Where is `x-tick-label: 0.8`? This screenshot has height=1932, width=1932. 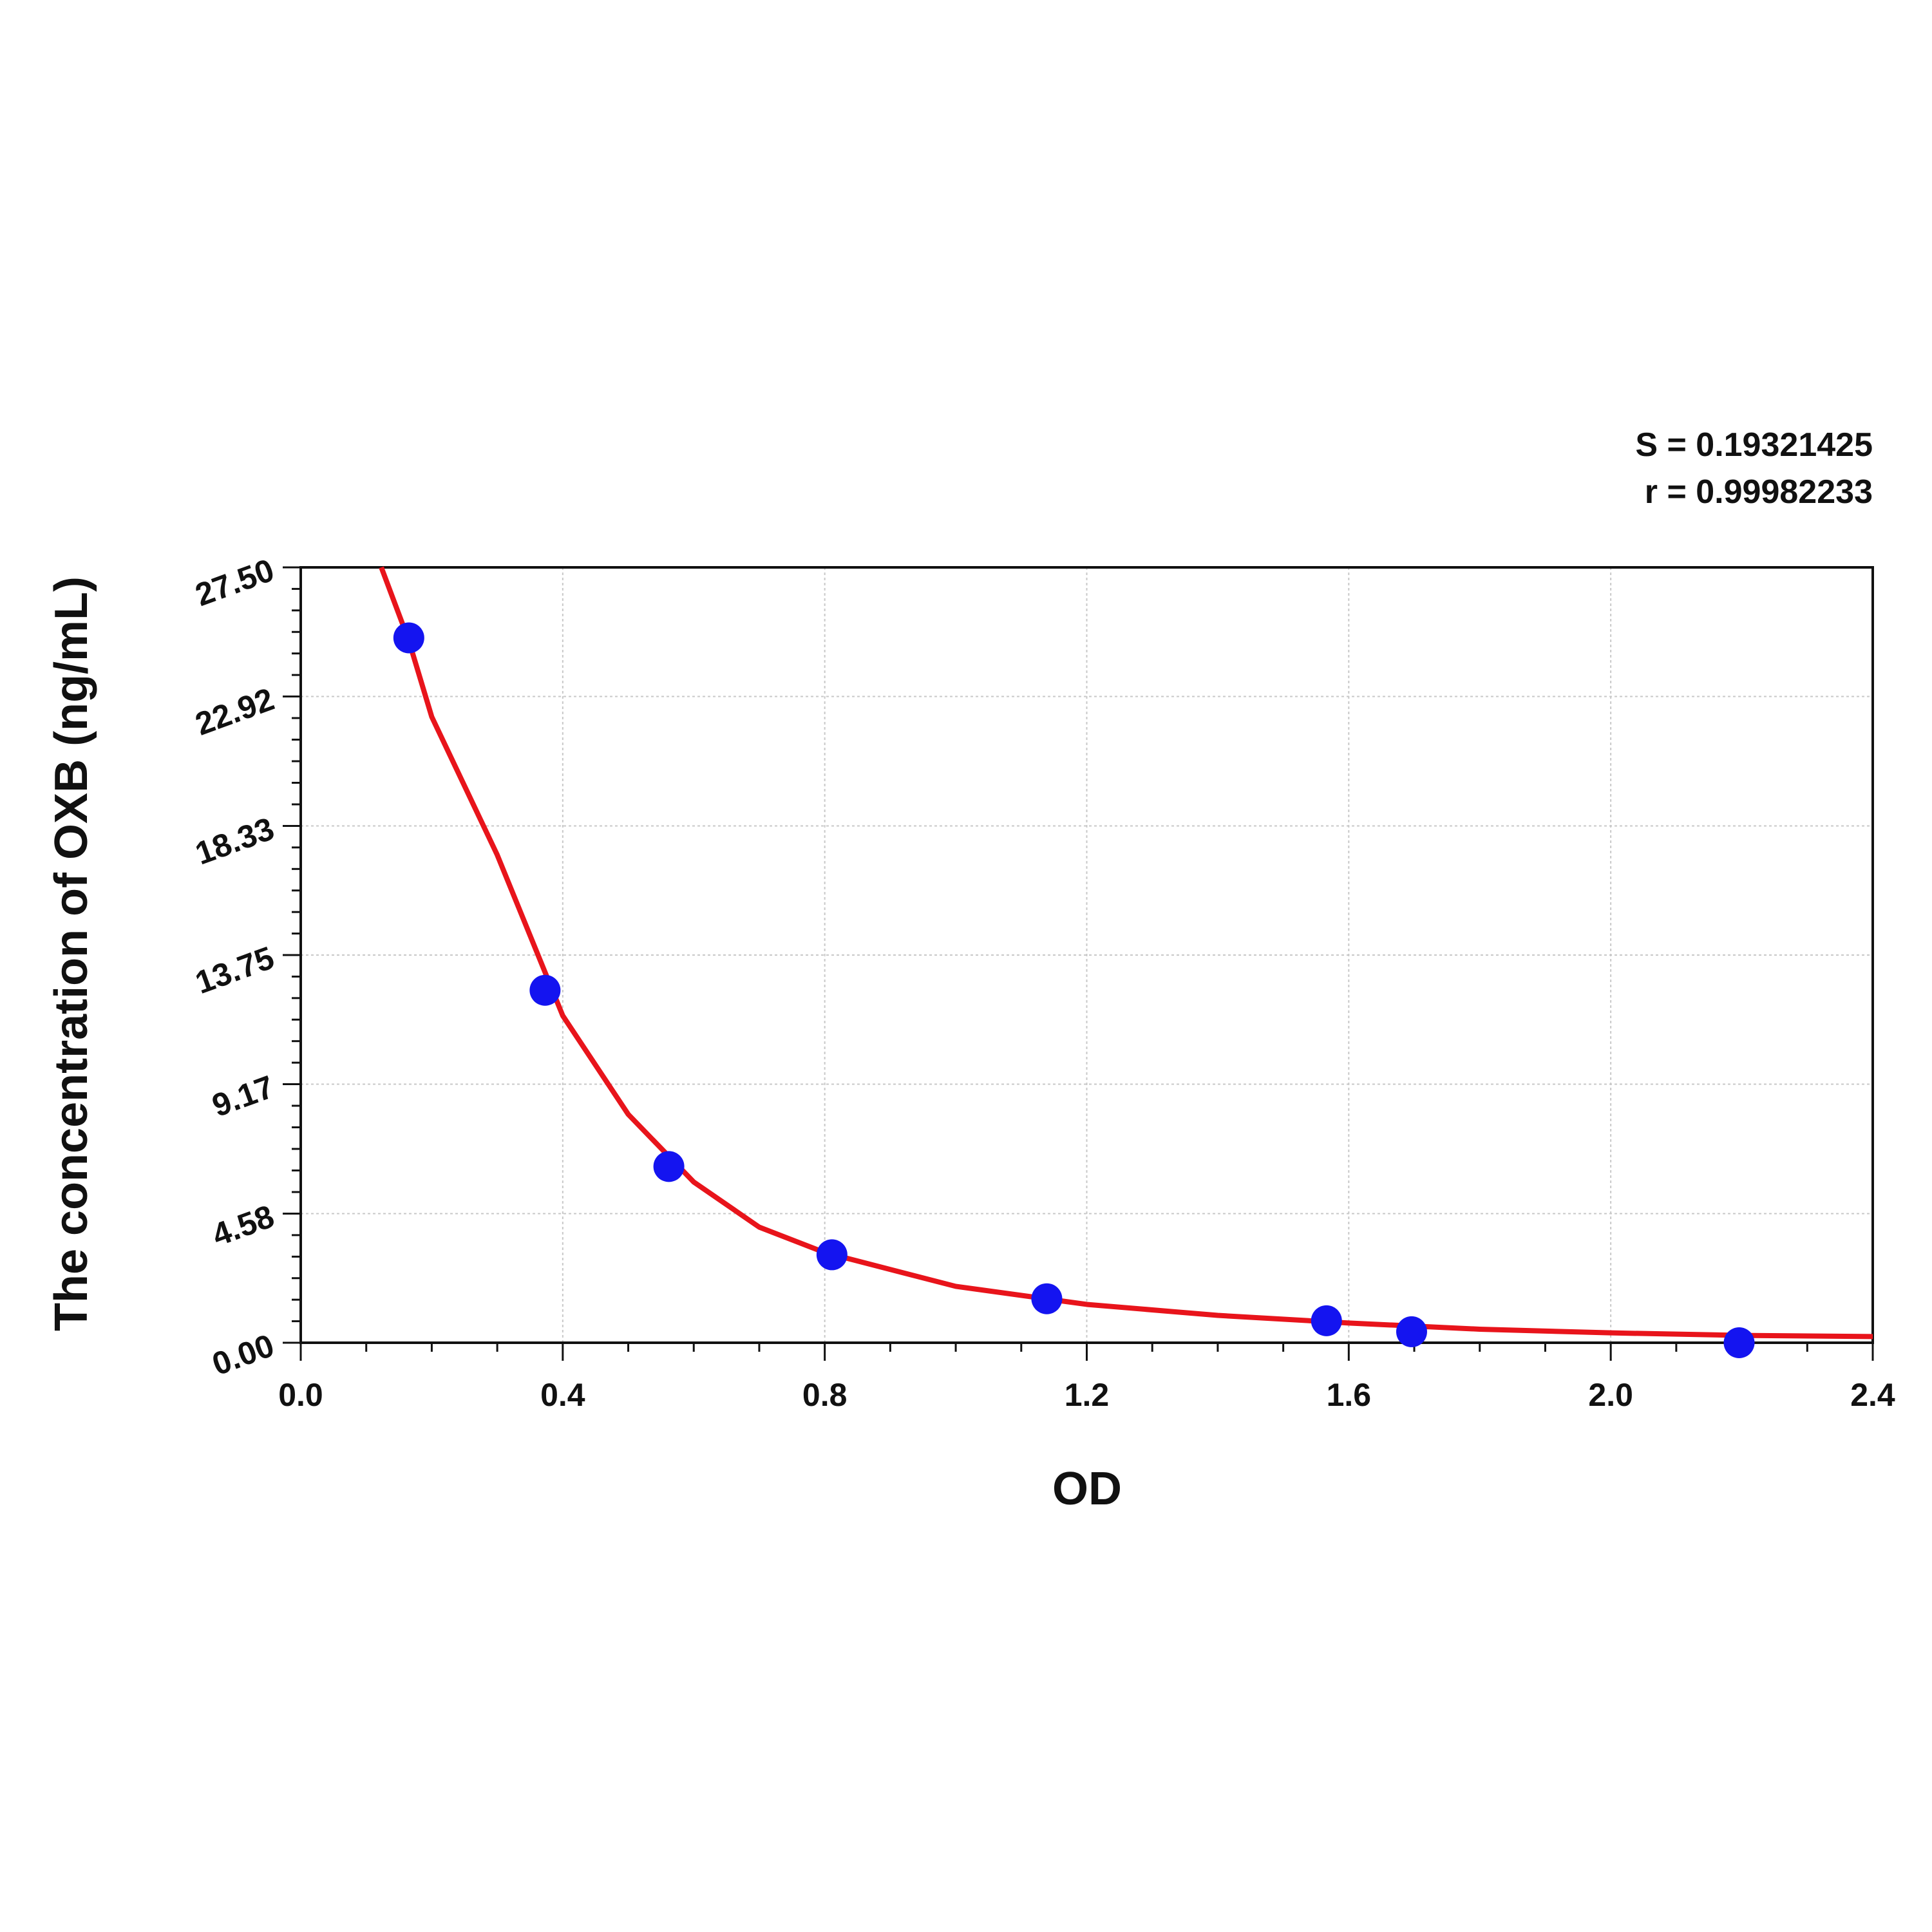 x-tick-label: 0.8 is located at coordinates (825, 1395).